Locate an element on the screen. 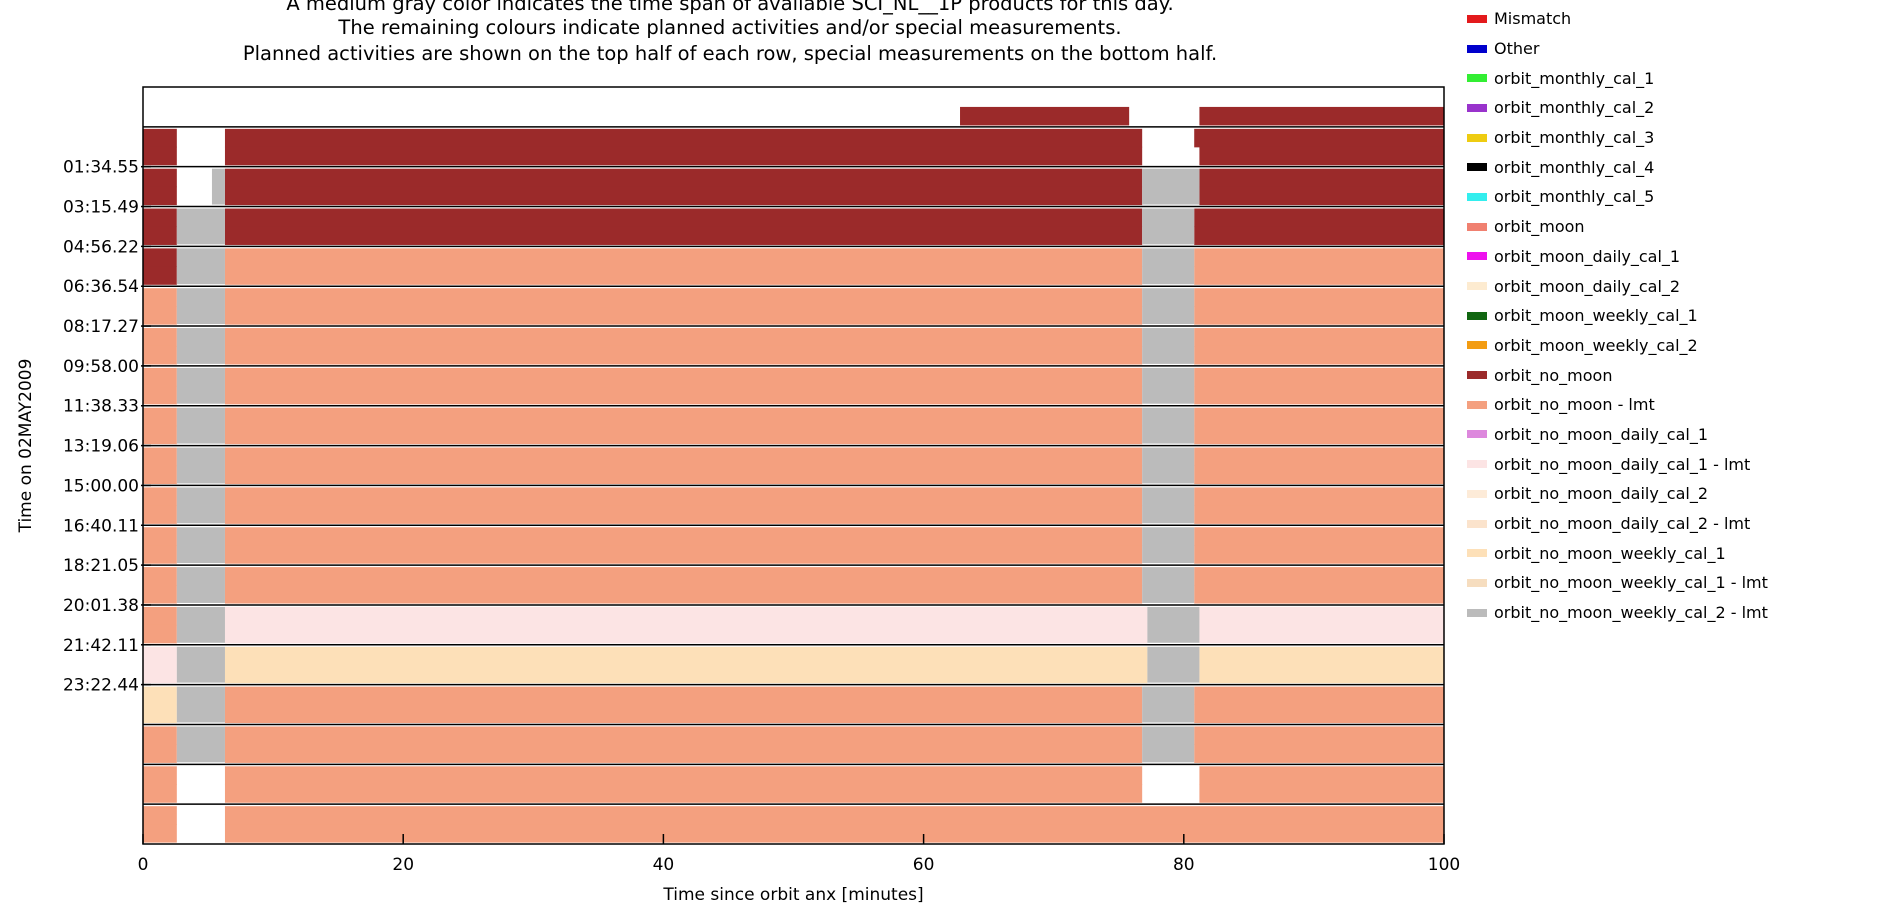 The height and width of the screenshot is (907, 1886). legend-item: orbit_no_moon_daily_cal_2 - lmt is located at coordinates (1673, 524).